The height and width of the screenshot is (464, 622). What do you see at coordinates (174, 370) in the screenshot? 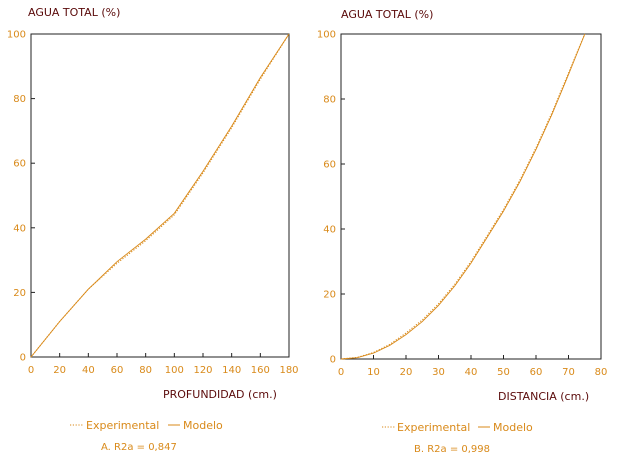
I see `x-tick-label: 100` at bounding box center [174, 370].